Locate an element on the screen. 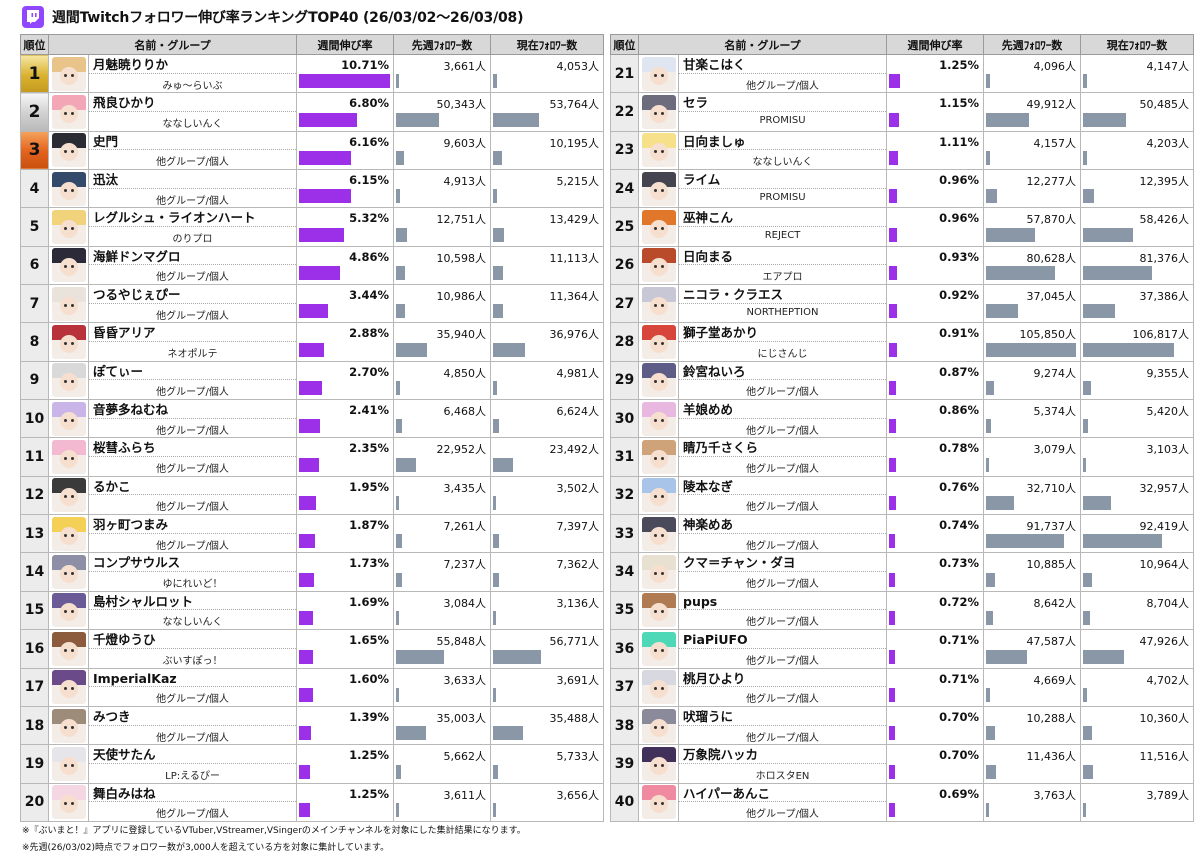 This screenshot has height=860, width=1200. prev-followers-cell-value: 4,669人 is located at coordinates (1055, 680).